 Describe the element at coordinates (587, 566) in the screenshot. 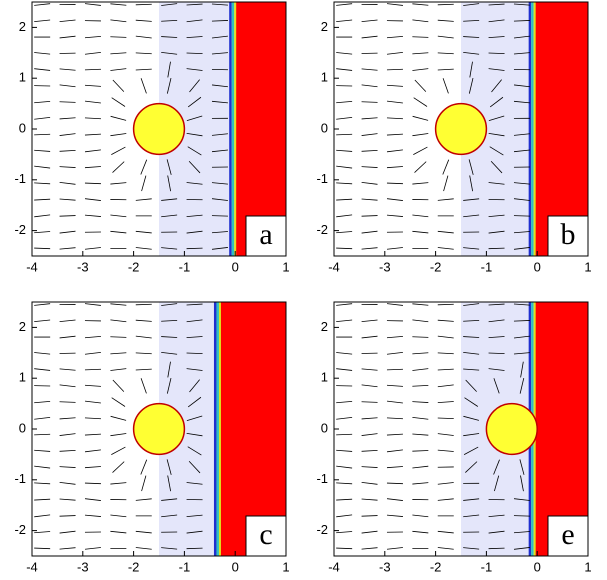

I see `x-tick-label: 1` at that location.